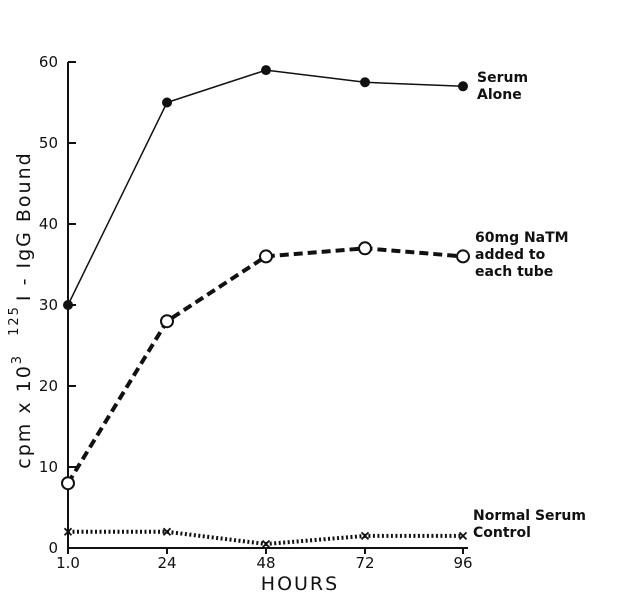 The height and width of the screenshot is (594, 618). I want to click on series-label-normal-serum-control: Normal Serum Control, so click(529, 524).